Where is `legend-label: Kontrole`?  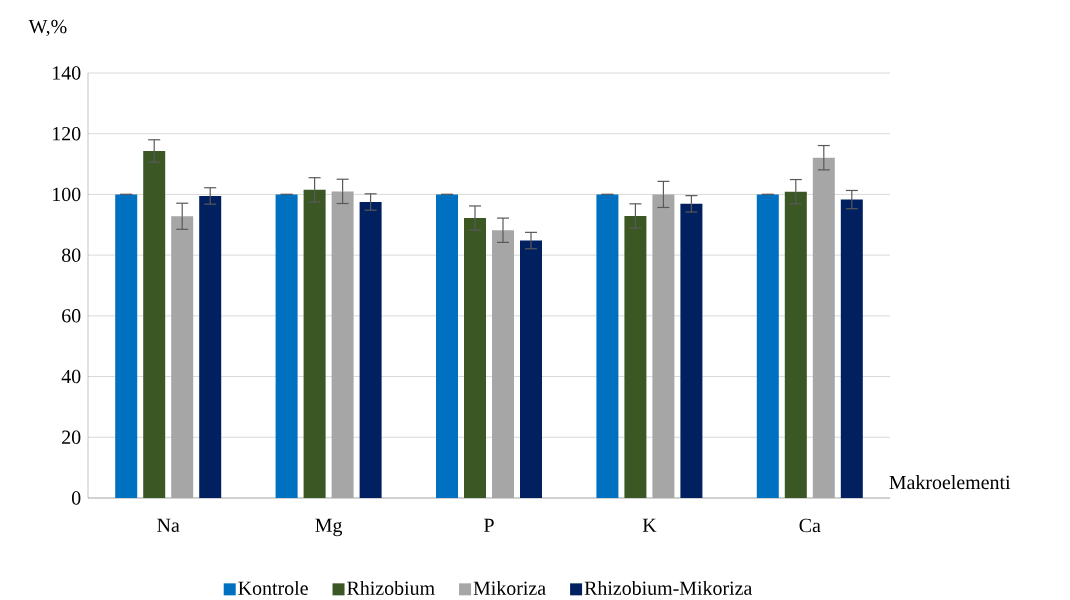 legend-label: Kontrole is located at coordinates (273, 588).